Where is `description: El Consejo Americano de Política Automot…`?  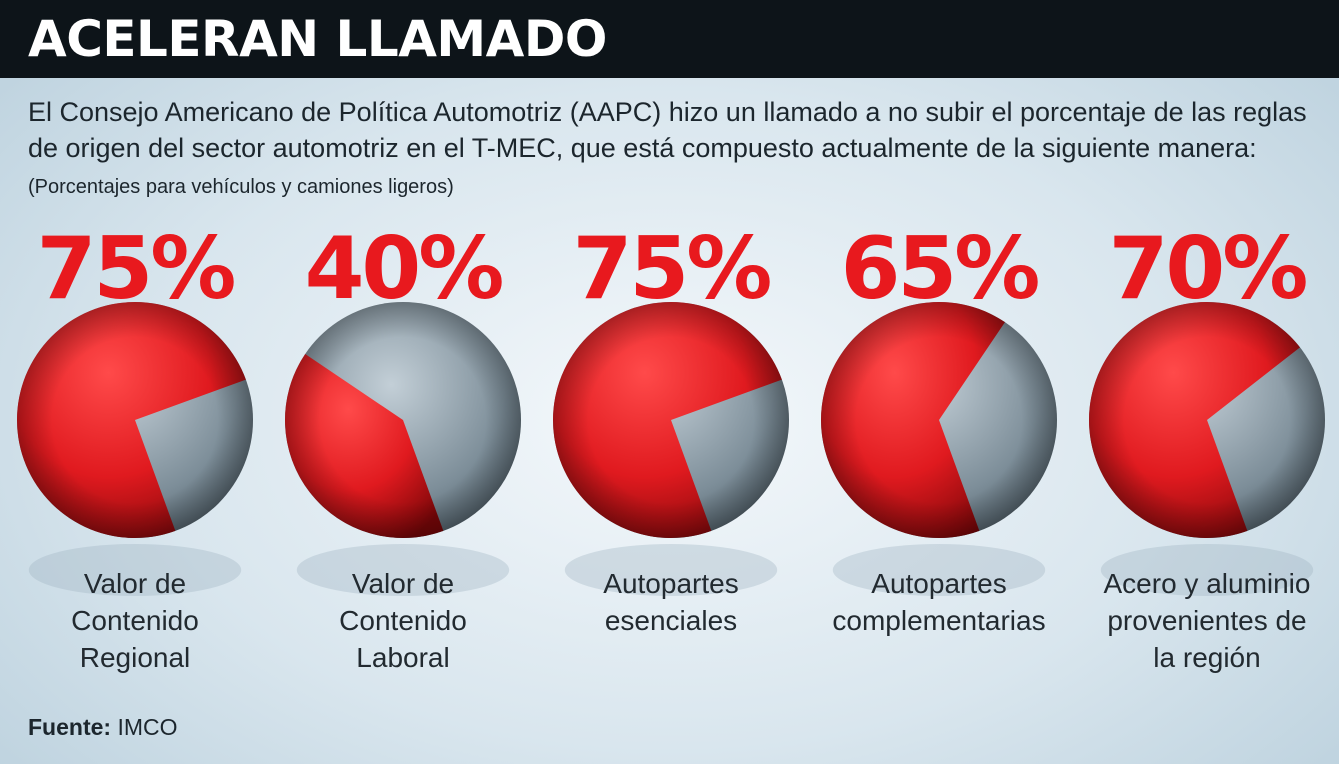 description: El Consejo Americano de Política Automot… is located at coordinates (673, 149).